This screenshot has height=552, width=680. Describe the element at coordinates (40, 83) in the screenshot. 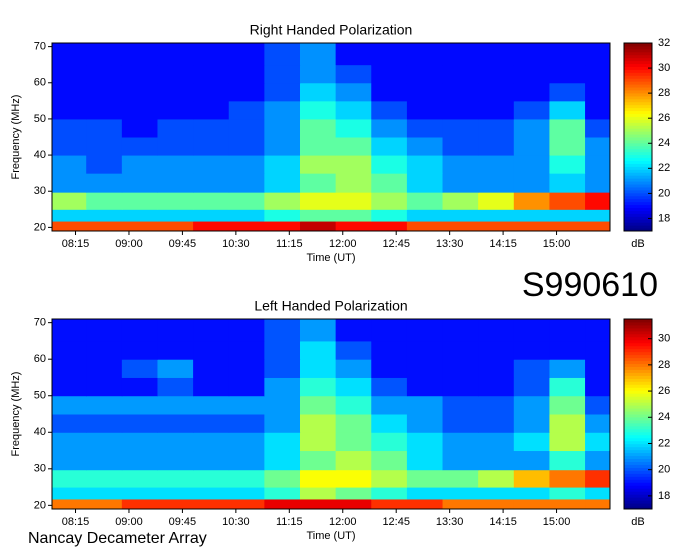

I see `y-tick-label: 60` at that location.